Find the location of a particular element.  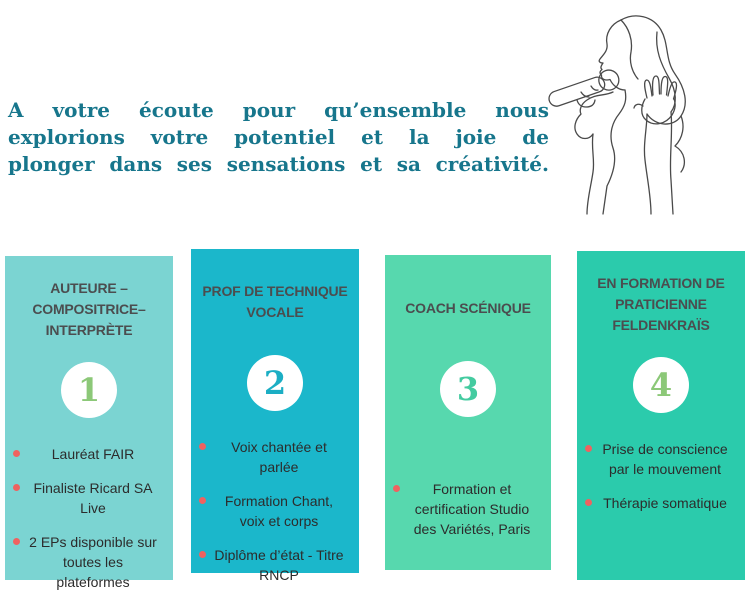

card-title: EN FORMATION DE PRATICIENNE FELDENKRAÏS is located at coordinates (661, 303).